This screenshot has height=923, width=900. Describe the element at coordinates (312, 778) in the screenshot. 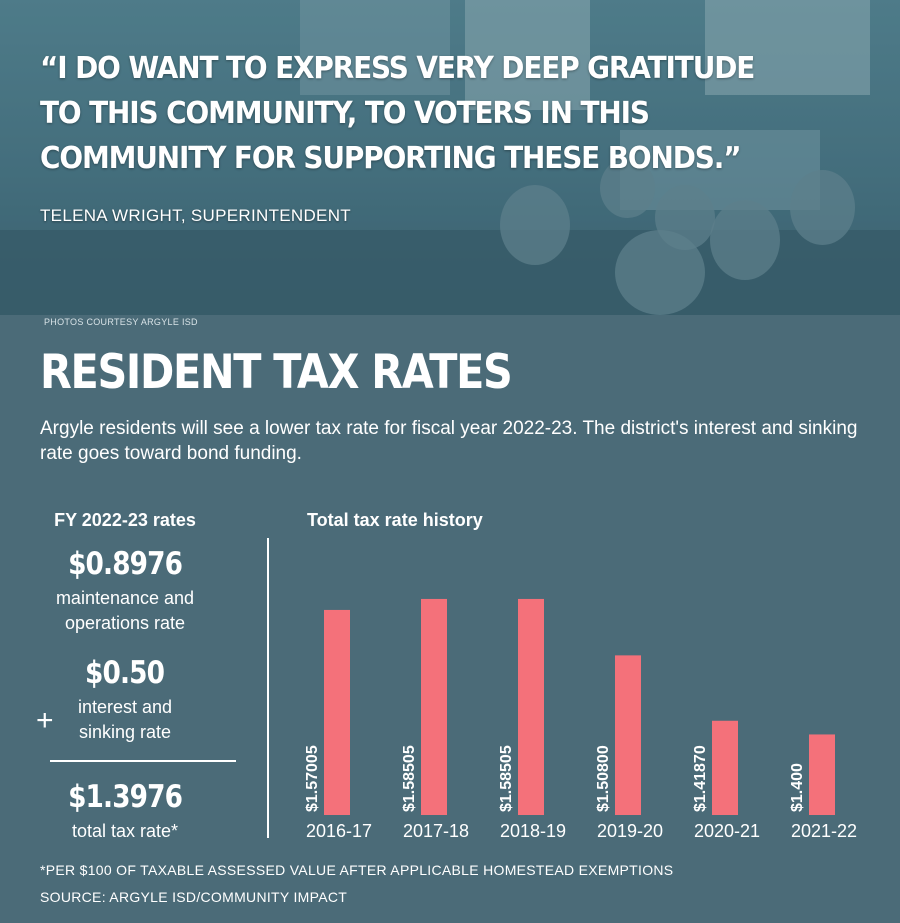

I see `data-label-2016-17: $1.57005` at that location.